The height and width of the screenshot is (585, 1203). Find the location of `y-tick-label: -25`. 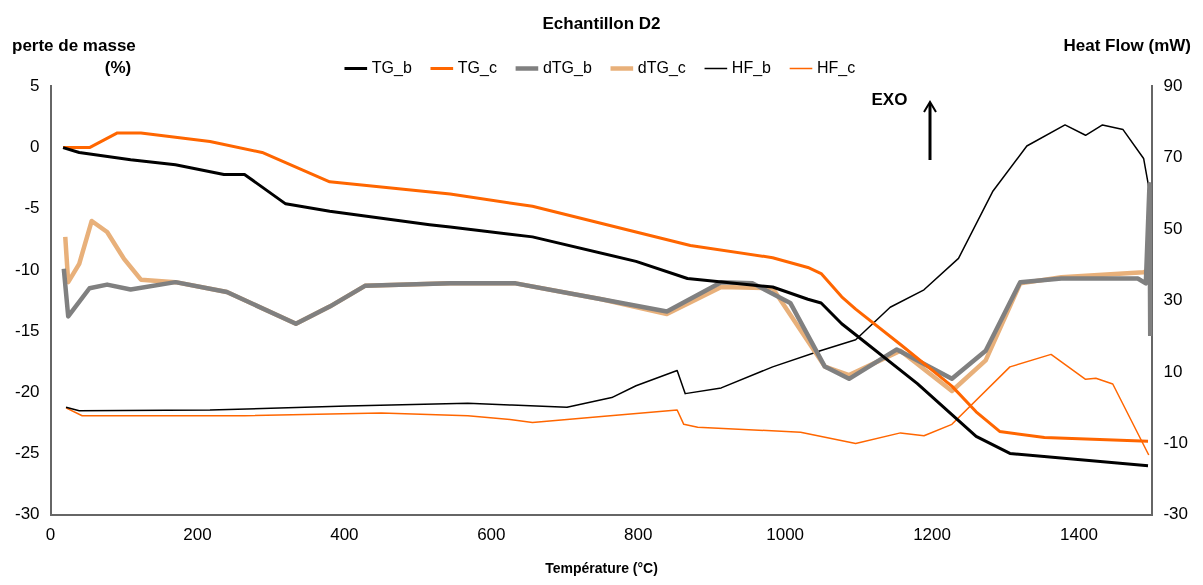

y-tick-label: -25 is located at coordinates (27, 453).